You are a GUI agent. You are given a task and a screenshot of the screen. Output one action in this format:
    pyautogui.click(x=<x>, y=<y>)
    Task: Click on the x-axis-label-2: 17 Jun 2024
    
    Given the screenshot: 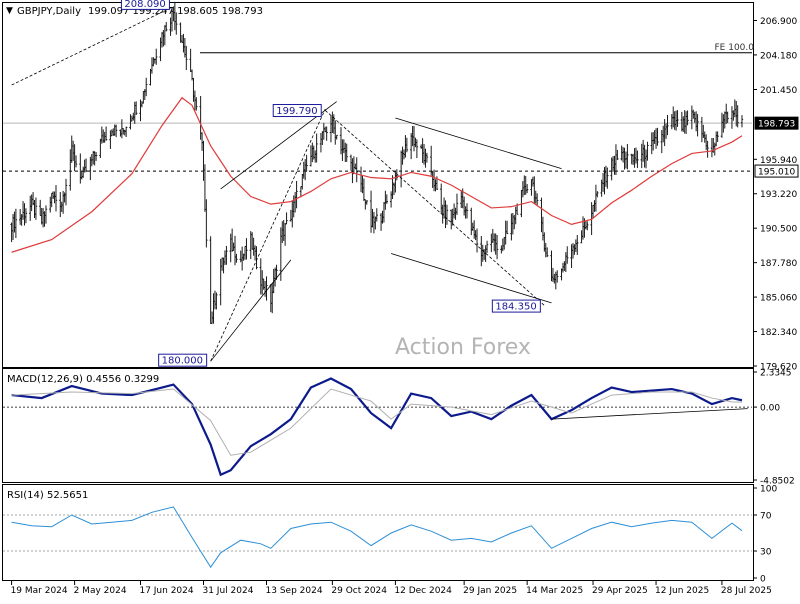 What is the action you would take?
    pyautogui.click(x=166, y=591)
    